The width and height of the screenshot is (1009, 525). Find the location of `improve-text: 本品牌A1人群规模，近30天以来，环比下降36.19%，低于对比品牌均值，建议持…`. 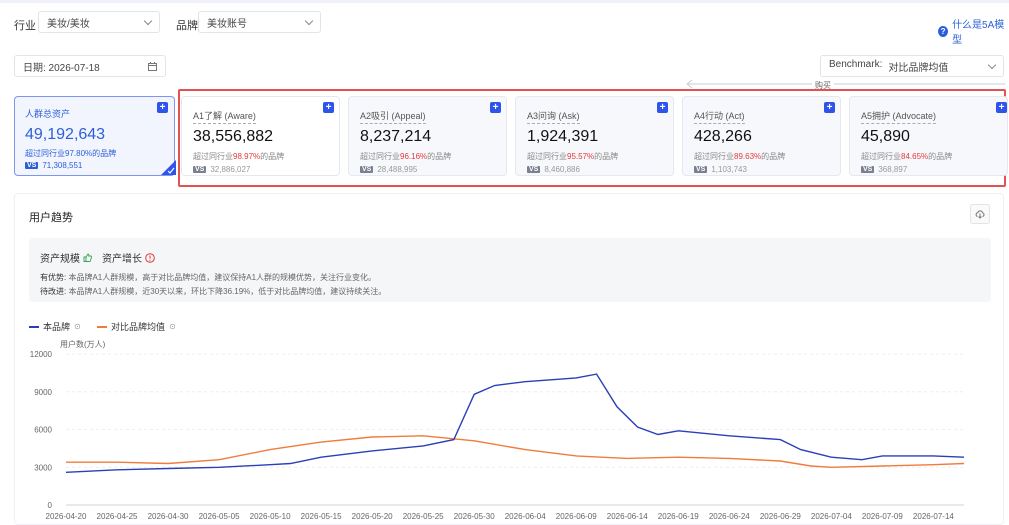

improve-text: 本品牌A1人群规模，近30天以来，环比下降36.19%，低于对比品牌均值，建议持… is located at coordinates (227, 291).